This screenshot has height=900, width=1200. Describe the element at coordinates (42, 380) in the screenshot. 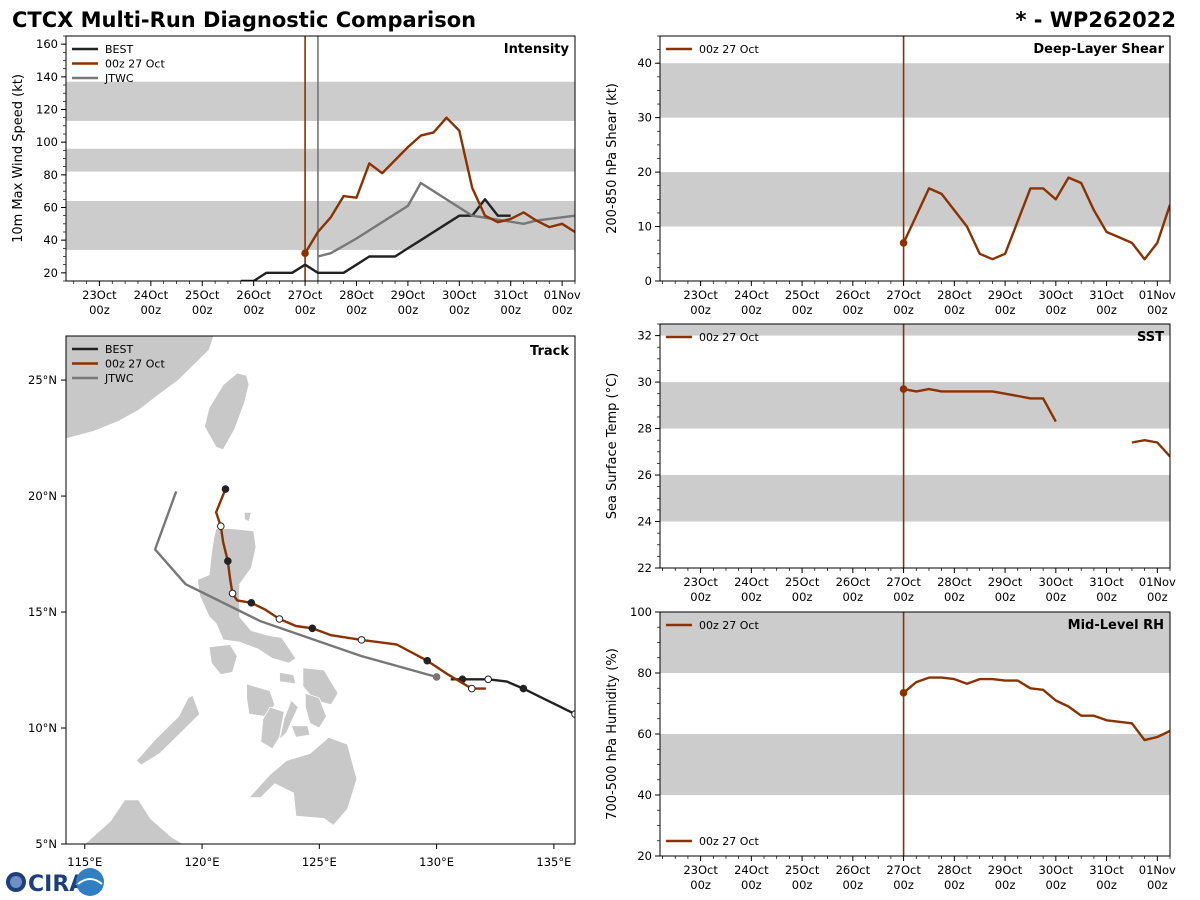

I see `track-ytick-label-4: 25°N` at that location.